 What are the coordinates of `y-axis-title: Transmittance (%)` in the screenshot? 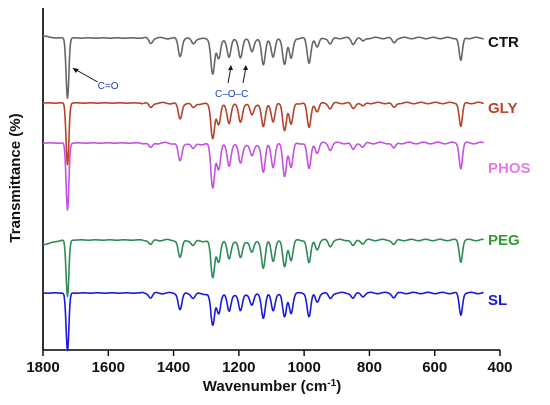 It's located at (15, 177).